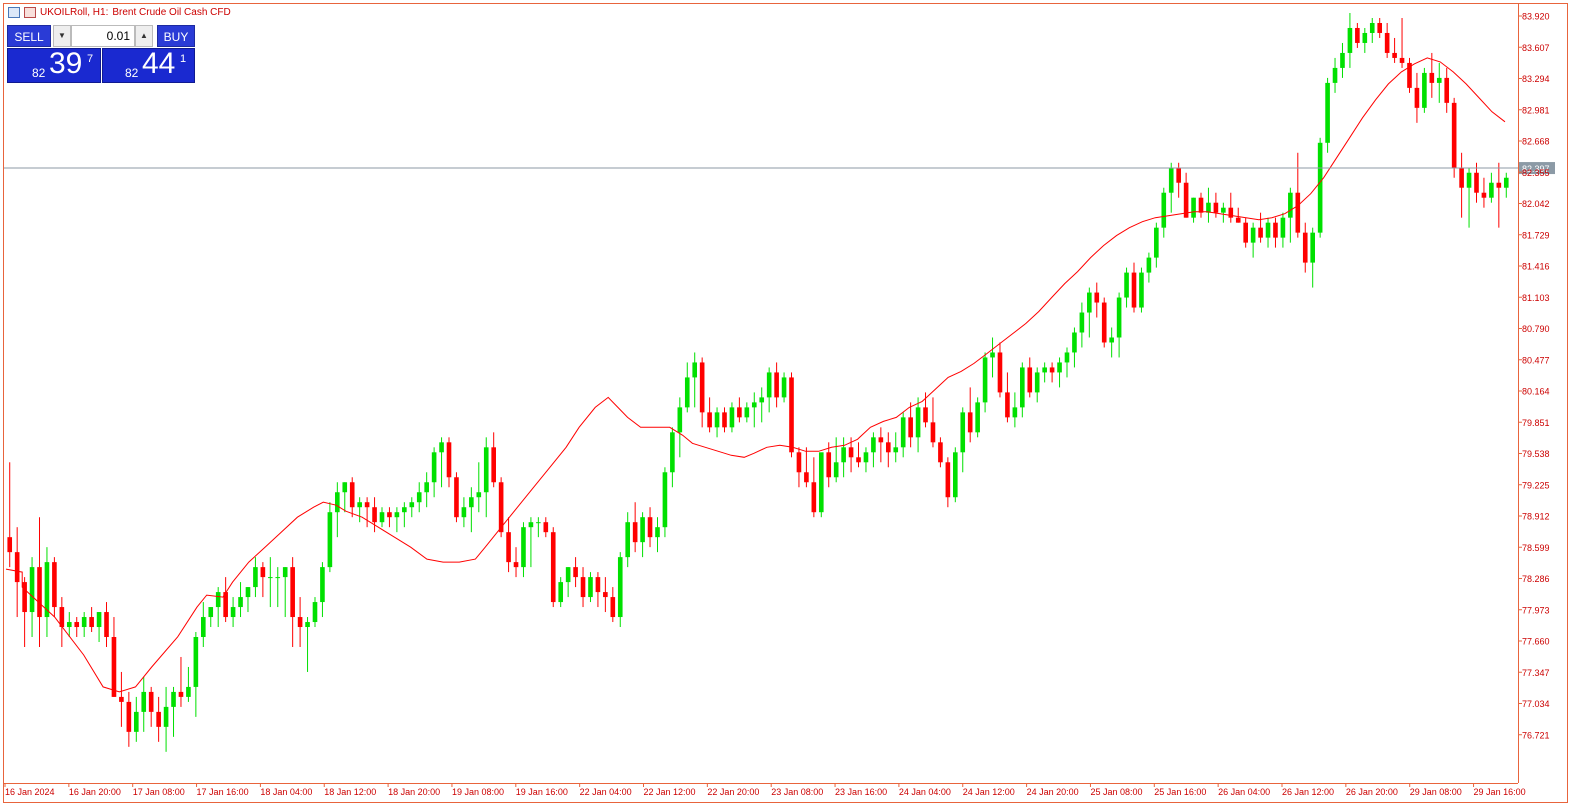 This screenshot has height=807, width=1571. Describe the element at coordinates (14, 12) in the screenshot. I see `chart-list-icon` at that location.